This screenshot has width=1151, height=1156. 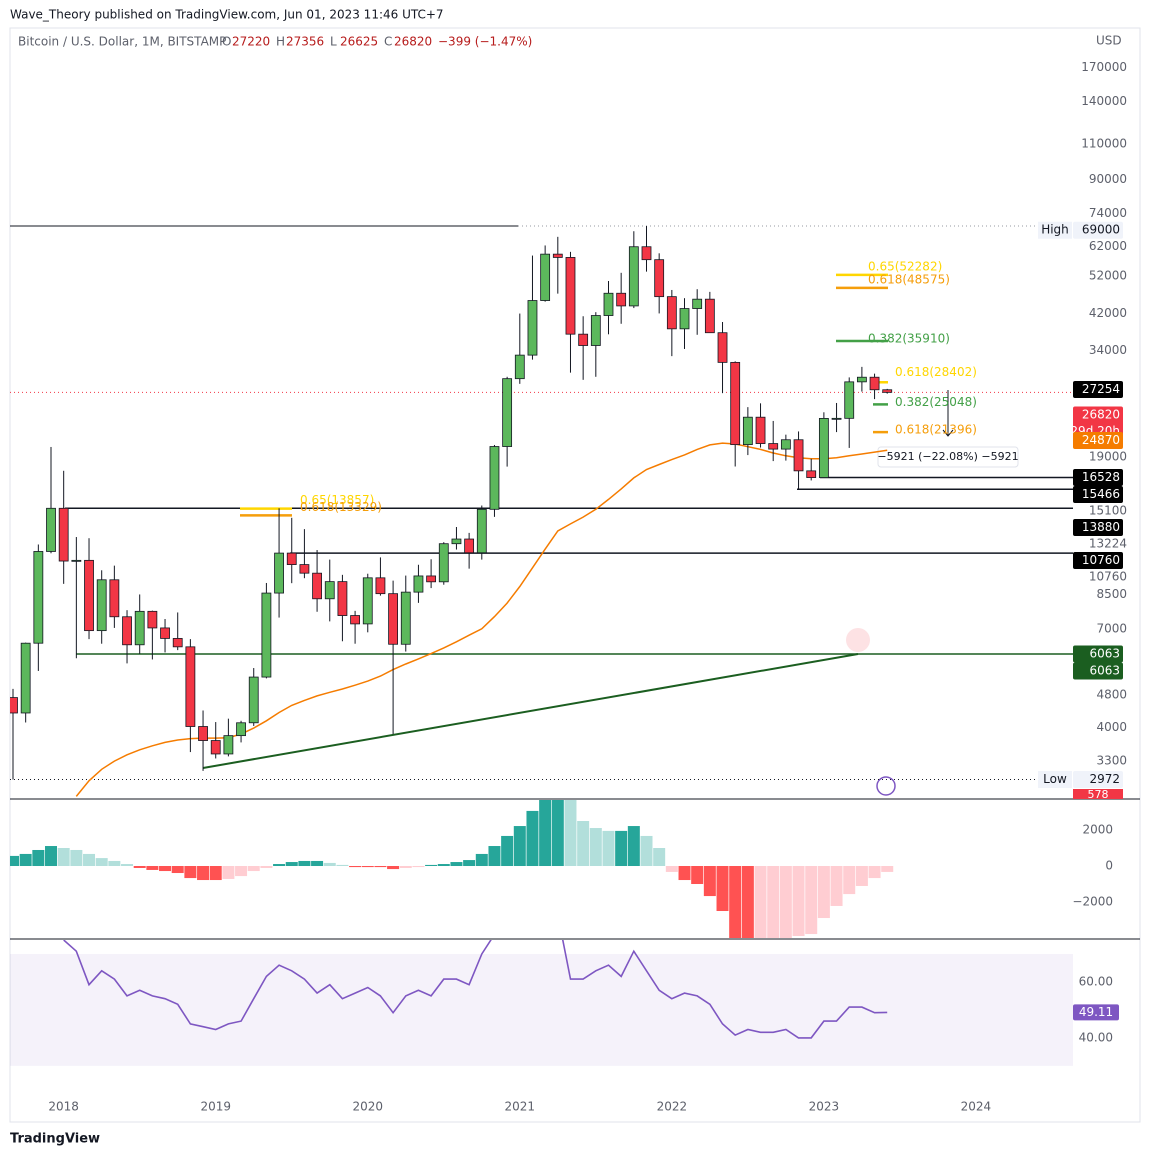 What do you see at coordinates (1101, 440) in the screenshot?
I see `price-box-label: 24870` at bounding box center [1101, 440].